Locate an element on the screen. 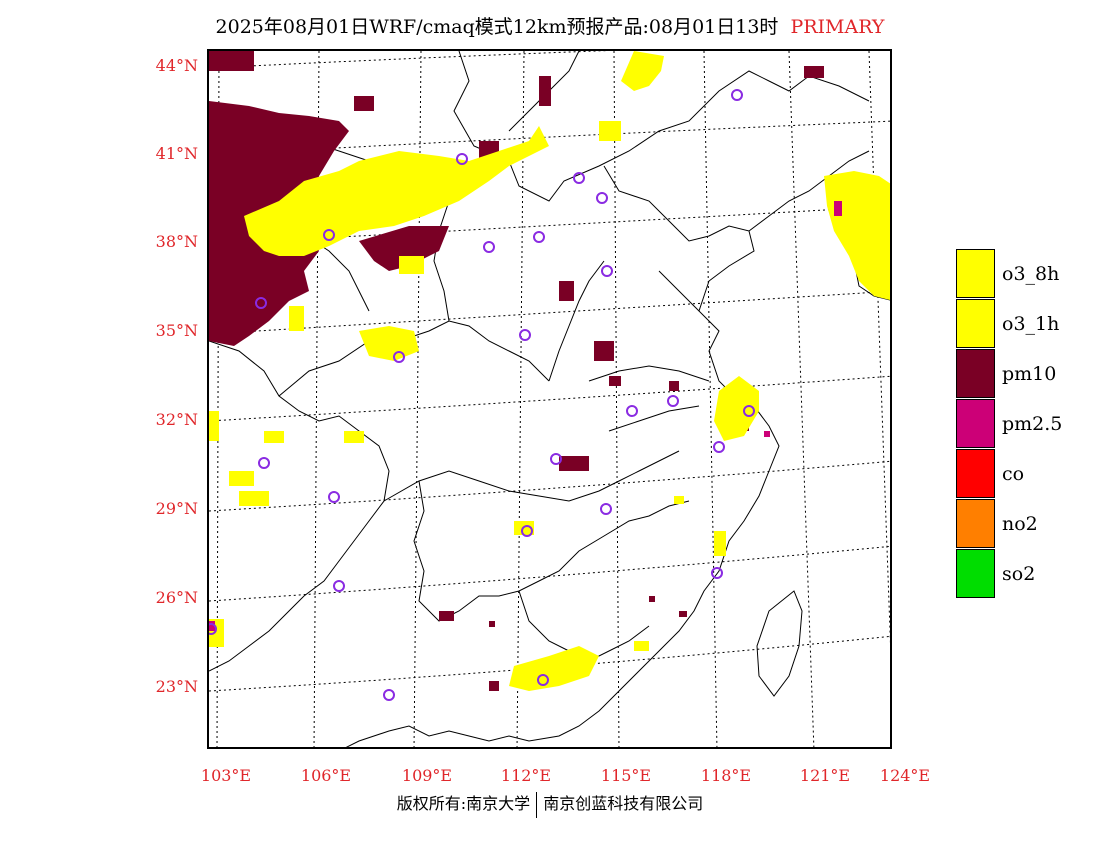 Image resolution: width=1100 pixels, height=850 pixels. footer-separator is located at coordinates (537, 804).